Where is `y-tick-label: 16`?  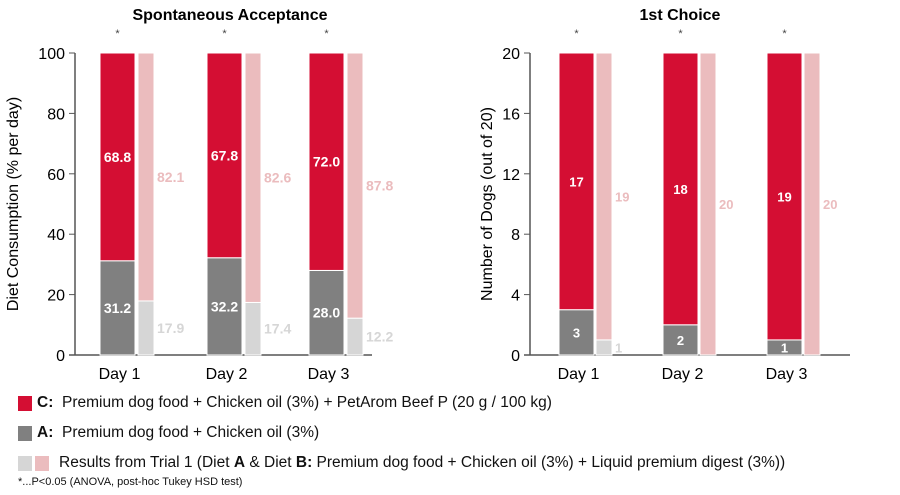
y-tick-label: 16 is located at coordinates (511, 114).